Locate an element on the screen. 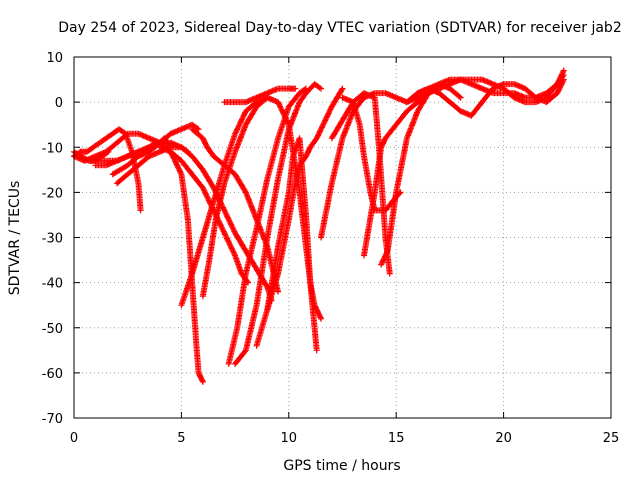  series-arc12 is located at coordinates (267, 226).